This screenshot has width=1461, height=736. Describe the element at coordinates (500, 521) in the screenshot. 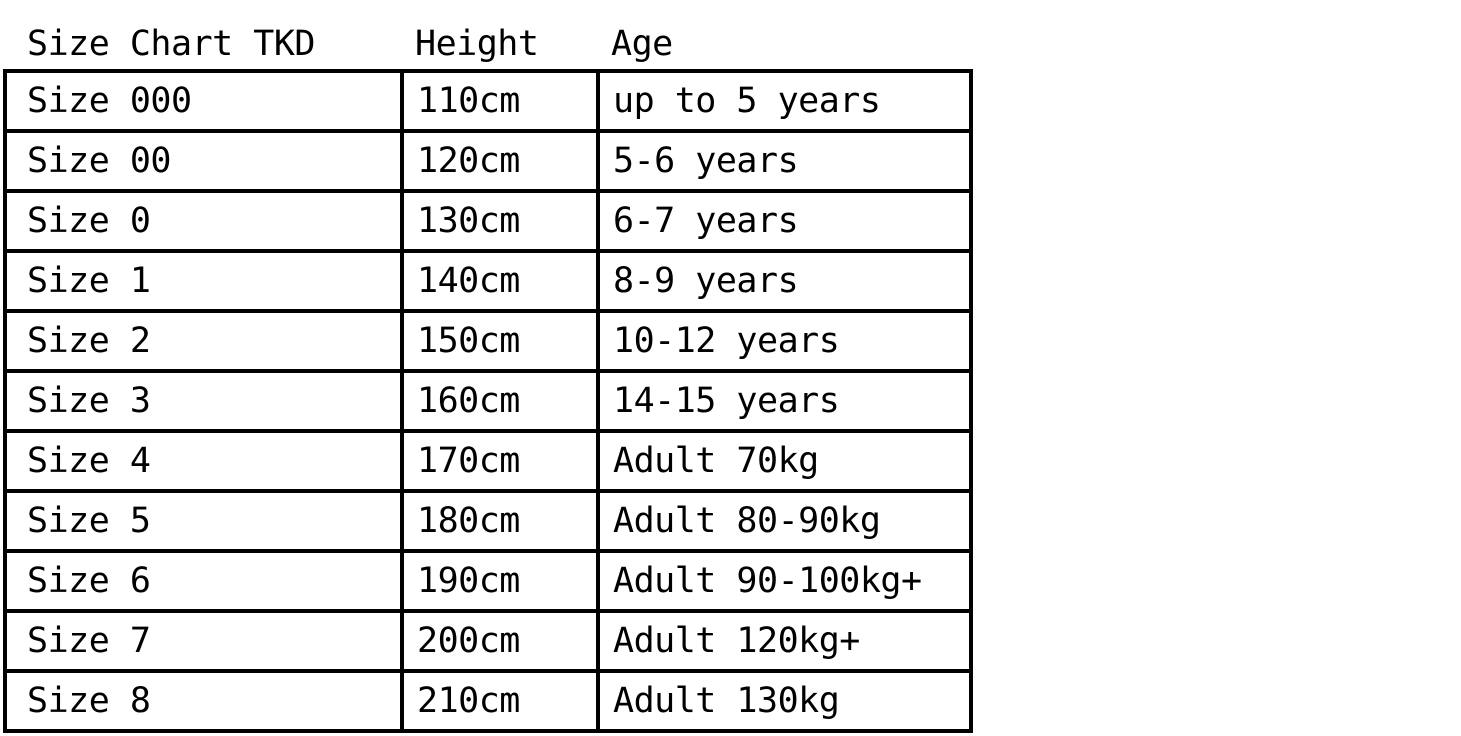

I see `height-cell: 180cm` at that location.